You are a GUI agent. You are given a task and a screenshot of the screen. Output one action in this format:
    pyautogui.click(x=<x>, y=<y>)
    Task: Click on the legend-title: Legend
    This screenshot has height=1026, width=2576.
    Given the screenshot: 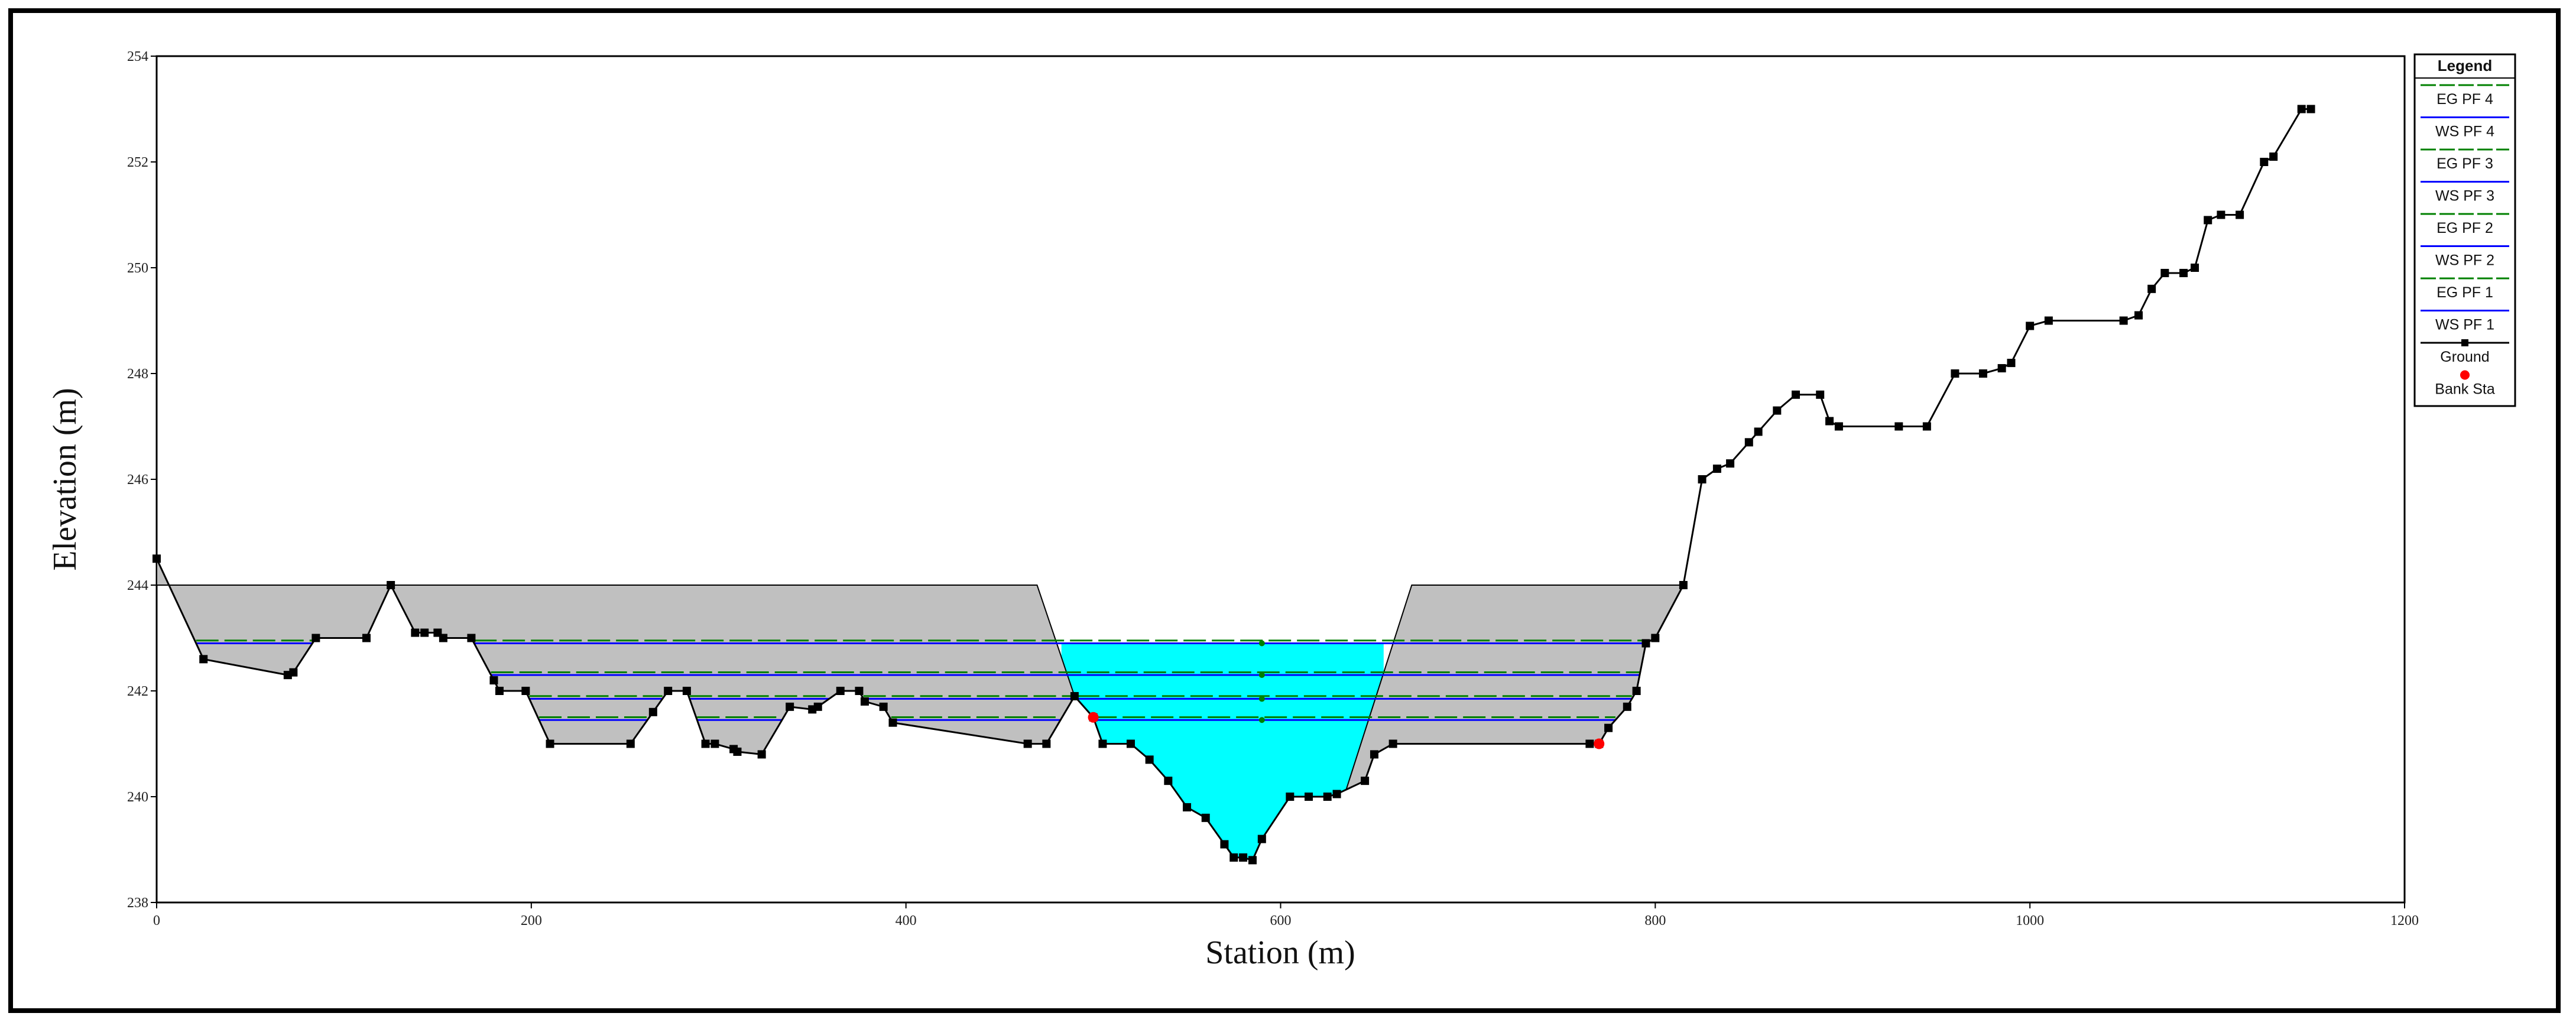 What is the action you would take?
    pyautogui.click(x=2465, y=65)
    